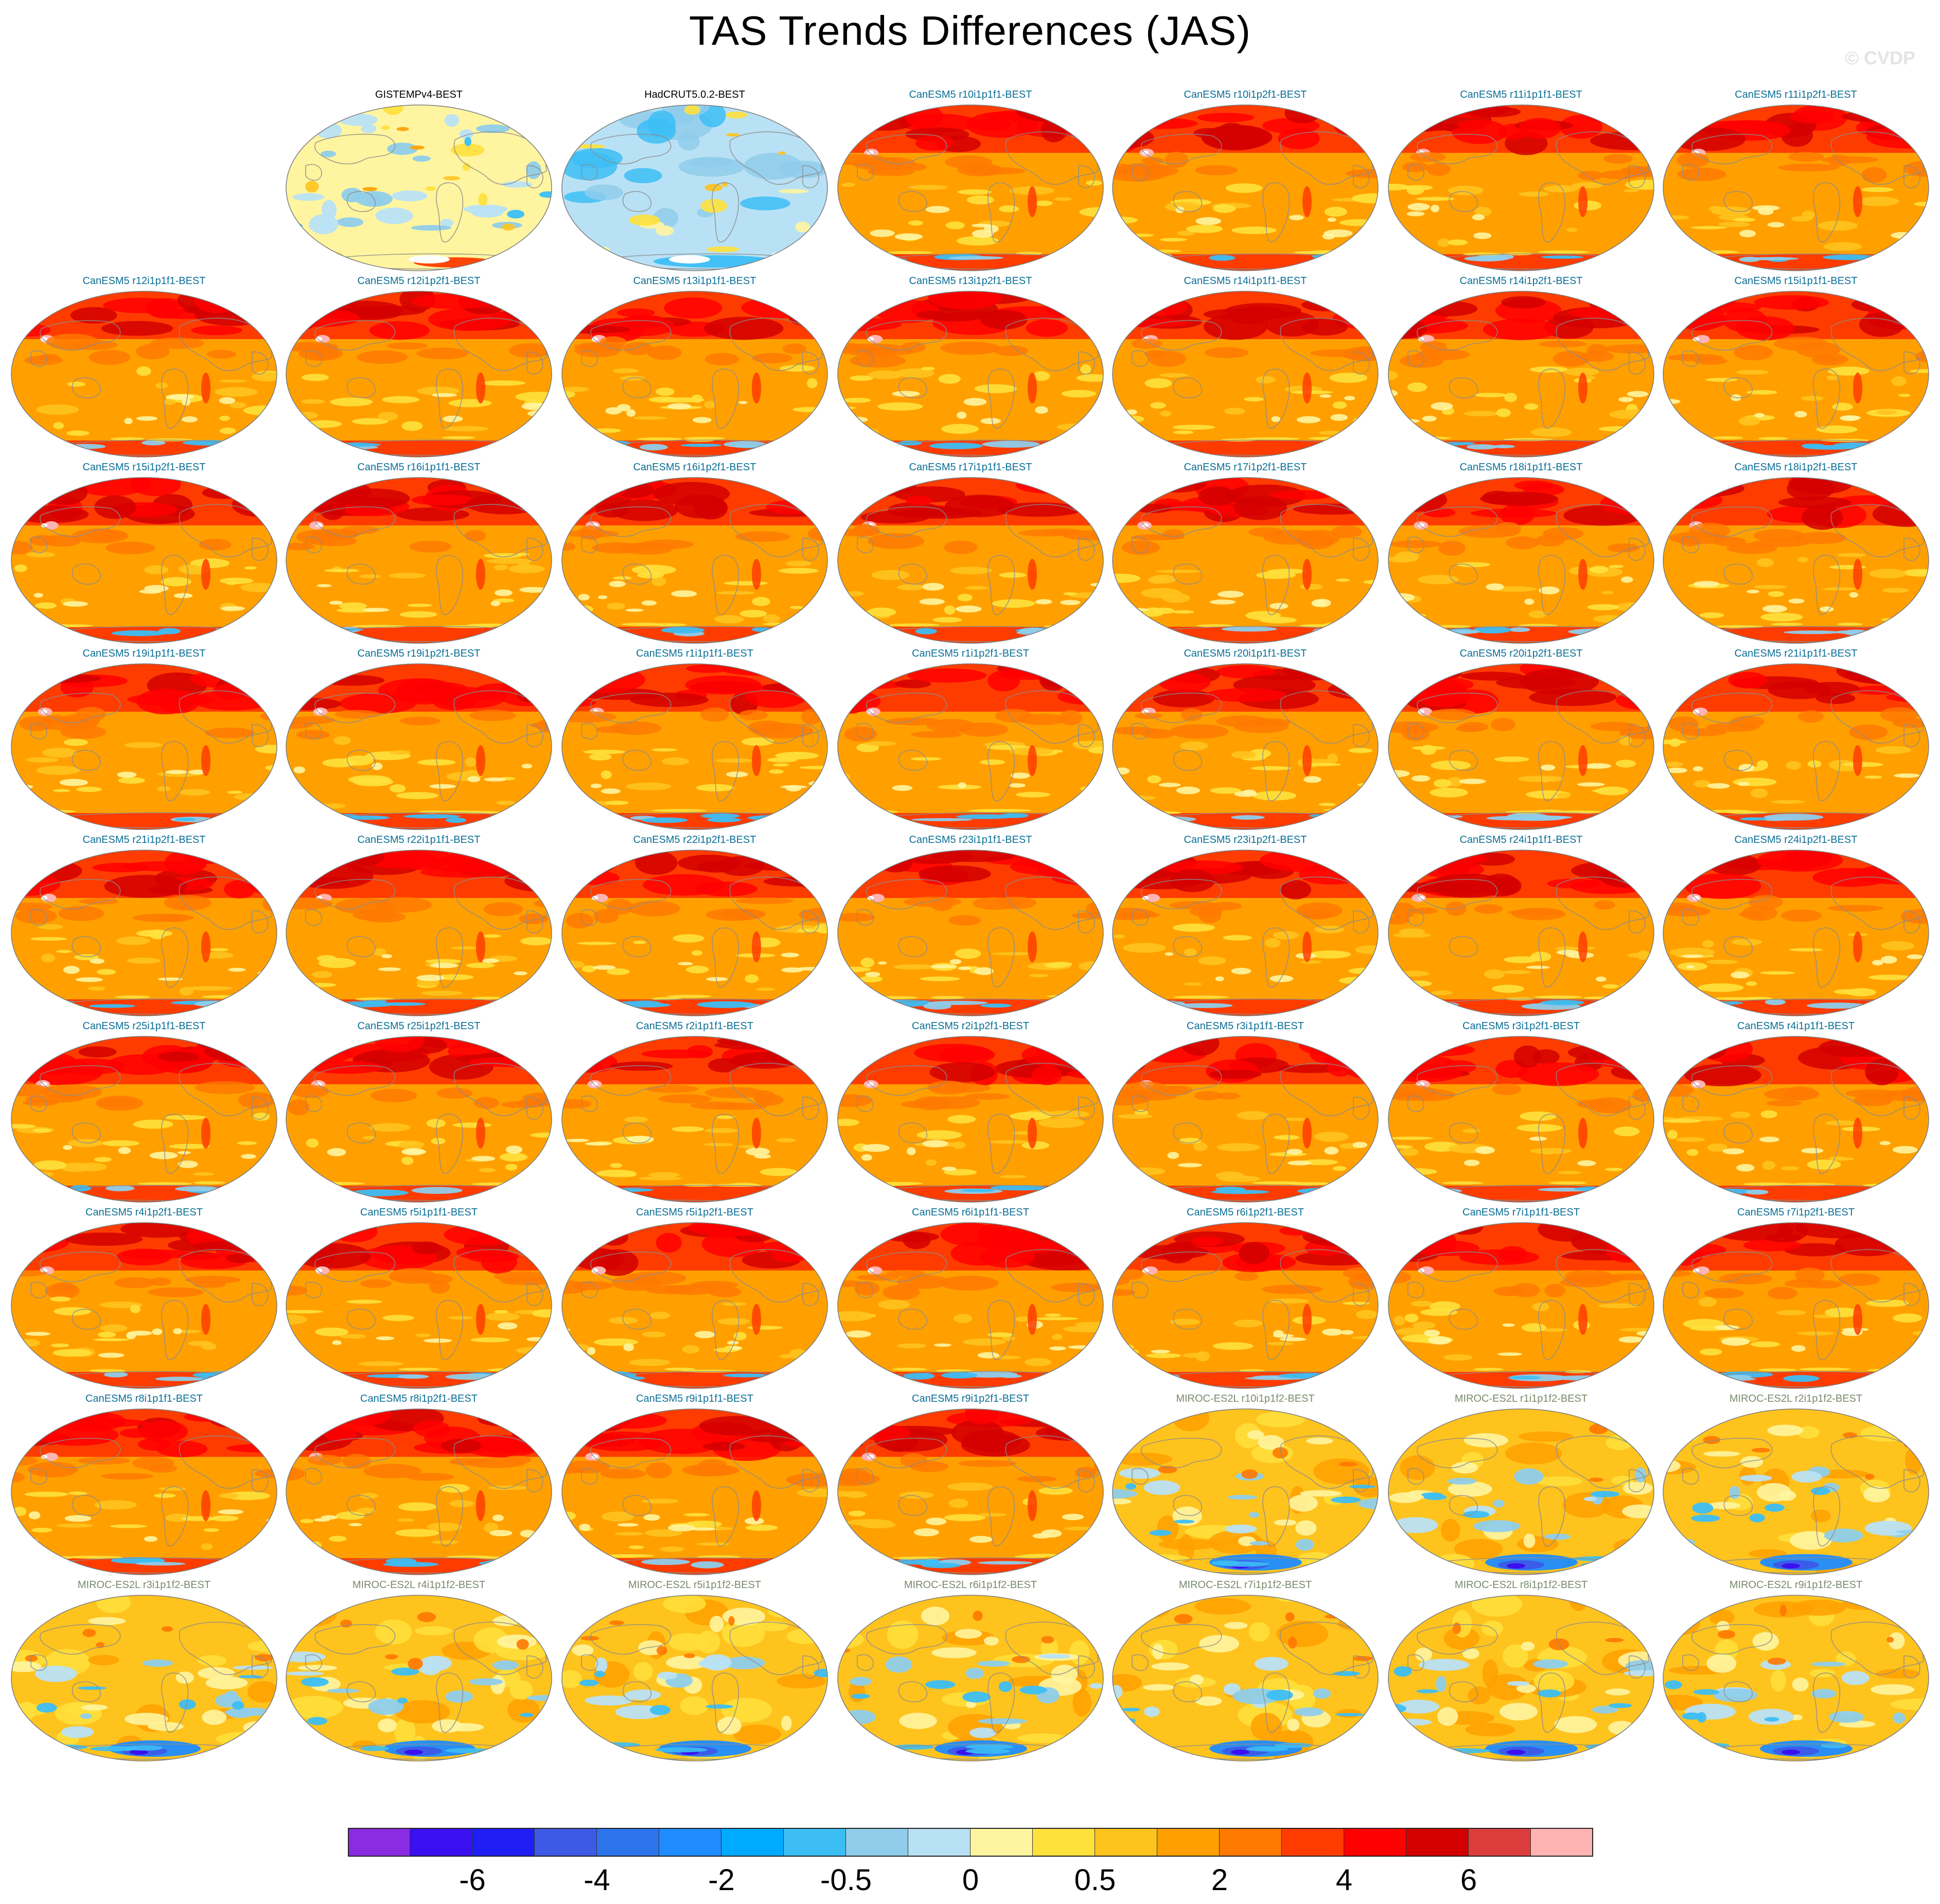 The width and height of the screenshot is (1940, 1904). Describe the element at coordinates (419, 1212) in the screenshot. I see `panel-title: CanESM5 r5i1p1f1-BEST` at that location.